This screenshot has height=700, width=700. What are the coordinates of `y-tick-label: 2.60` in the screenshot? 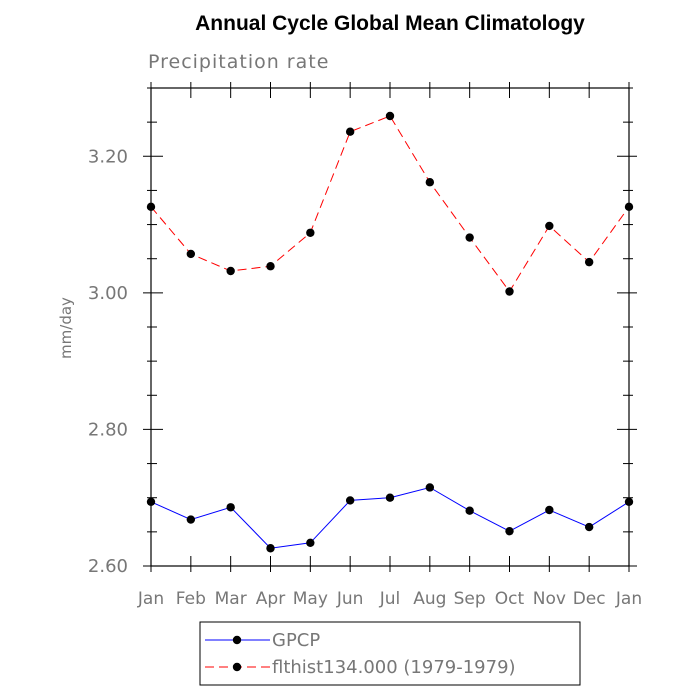 It's located at (108, 566).